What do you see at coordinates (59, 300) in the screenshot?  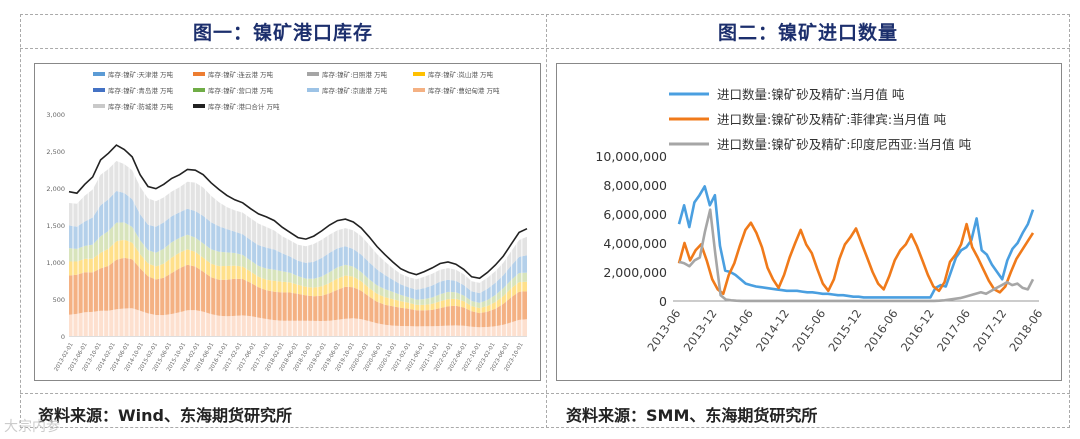 I see `y-tick-label: 500` at bounding box center [59, 300].